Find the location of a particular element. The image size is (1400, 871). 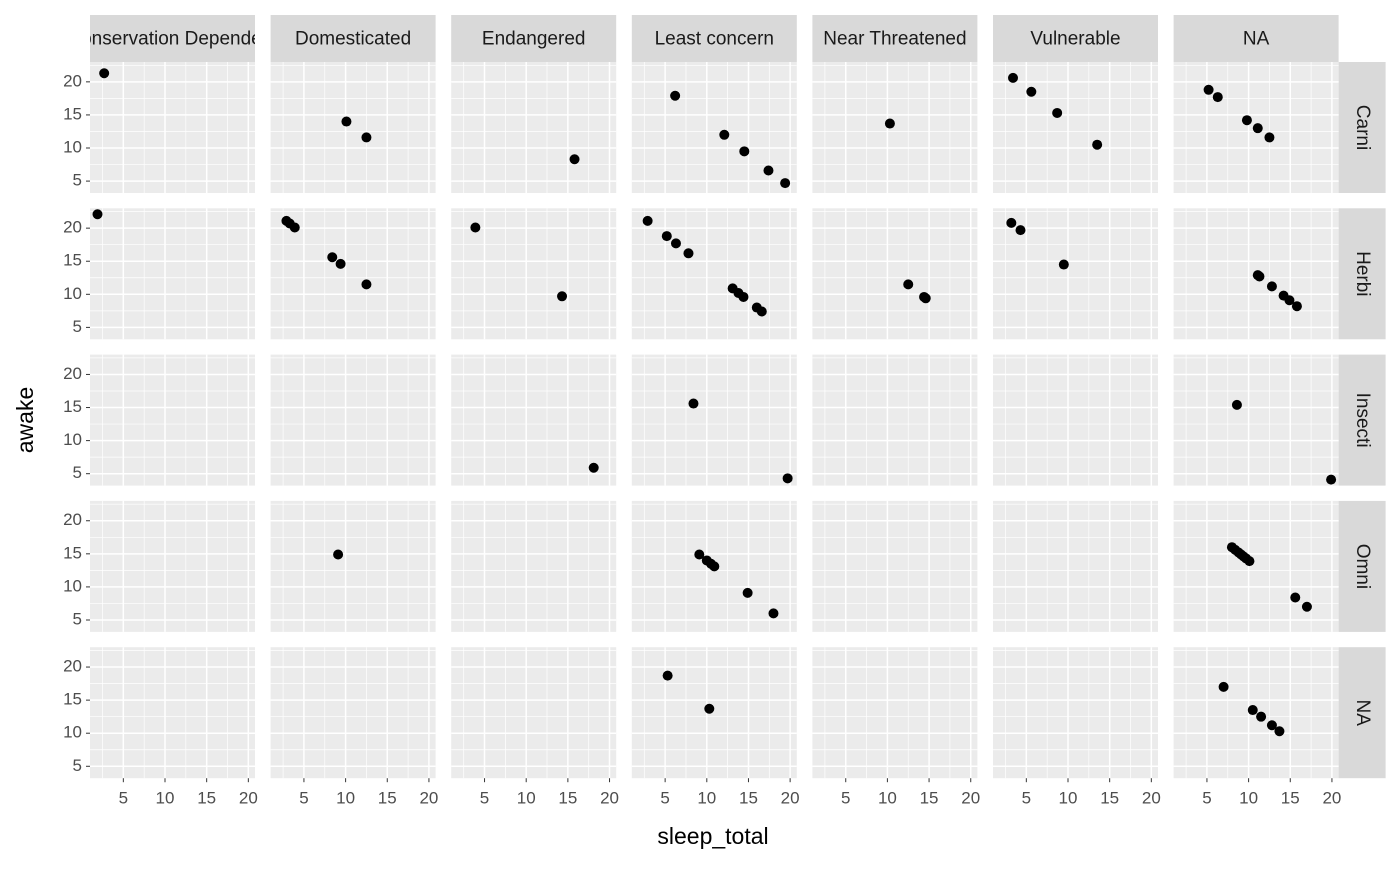

row-strip-label: NA is located at coordinates (1362, 712).